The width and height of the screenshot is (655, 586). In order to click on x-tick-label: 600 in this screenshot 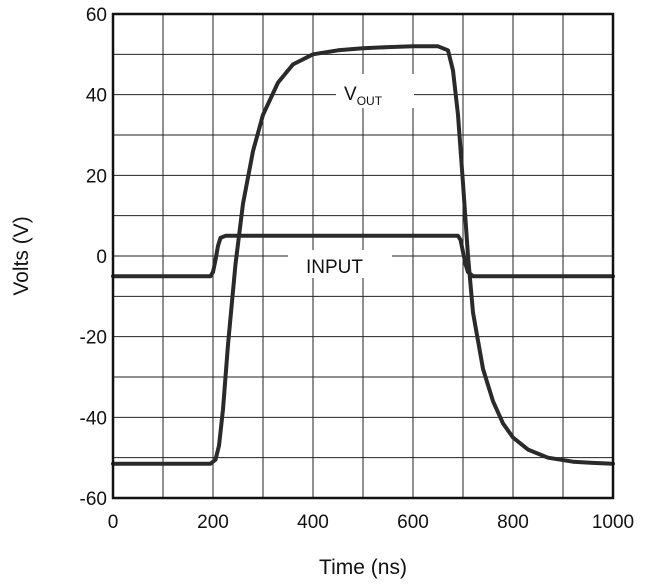, I will do `click(413, 522)`.